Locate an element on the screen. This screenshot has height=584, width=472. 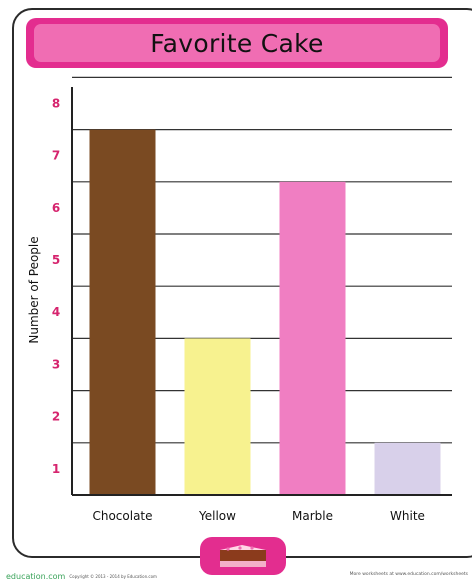
x-tick-label: Yellow is located at coordinates (217, 516).